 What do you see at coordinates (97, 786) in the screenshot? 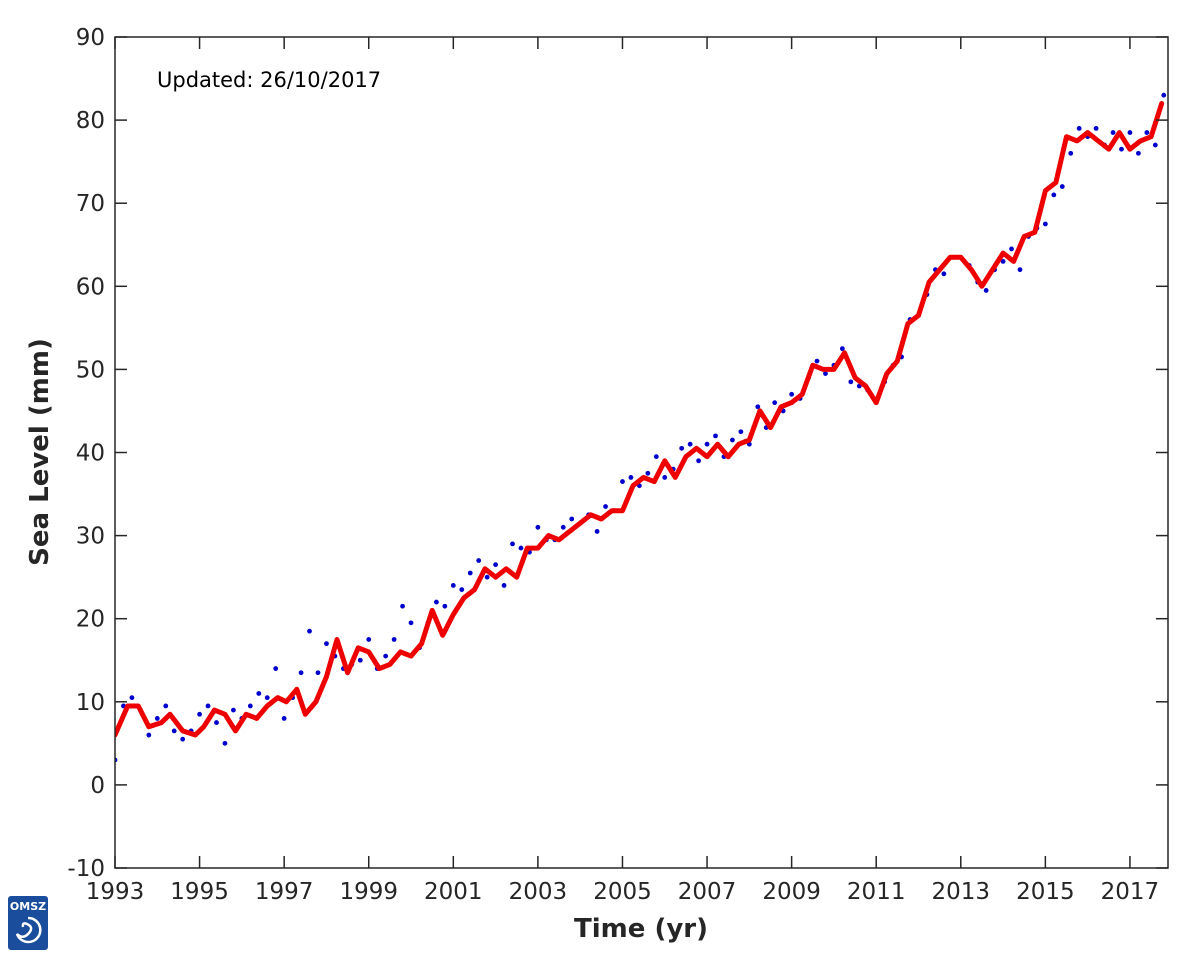
I see `y-tick-label: 0` at bounding box center [97, 786].